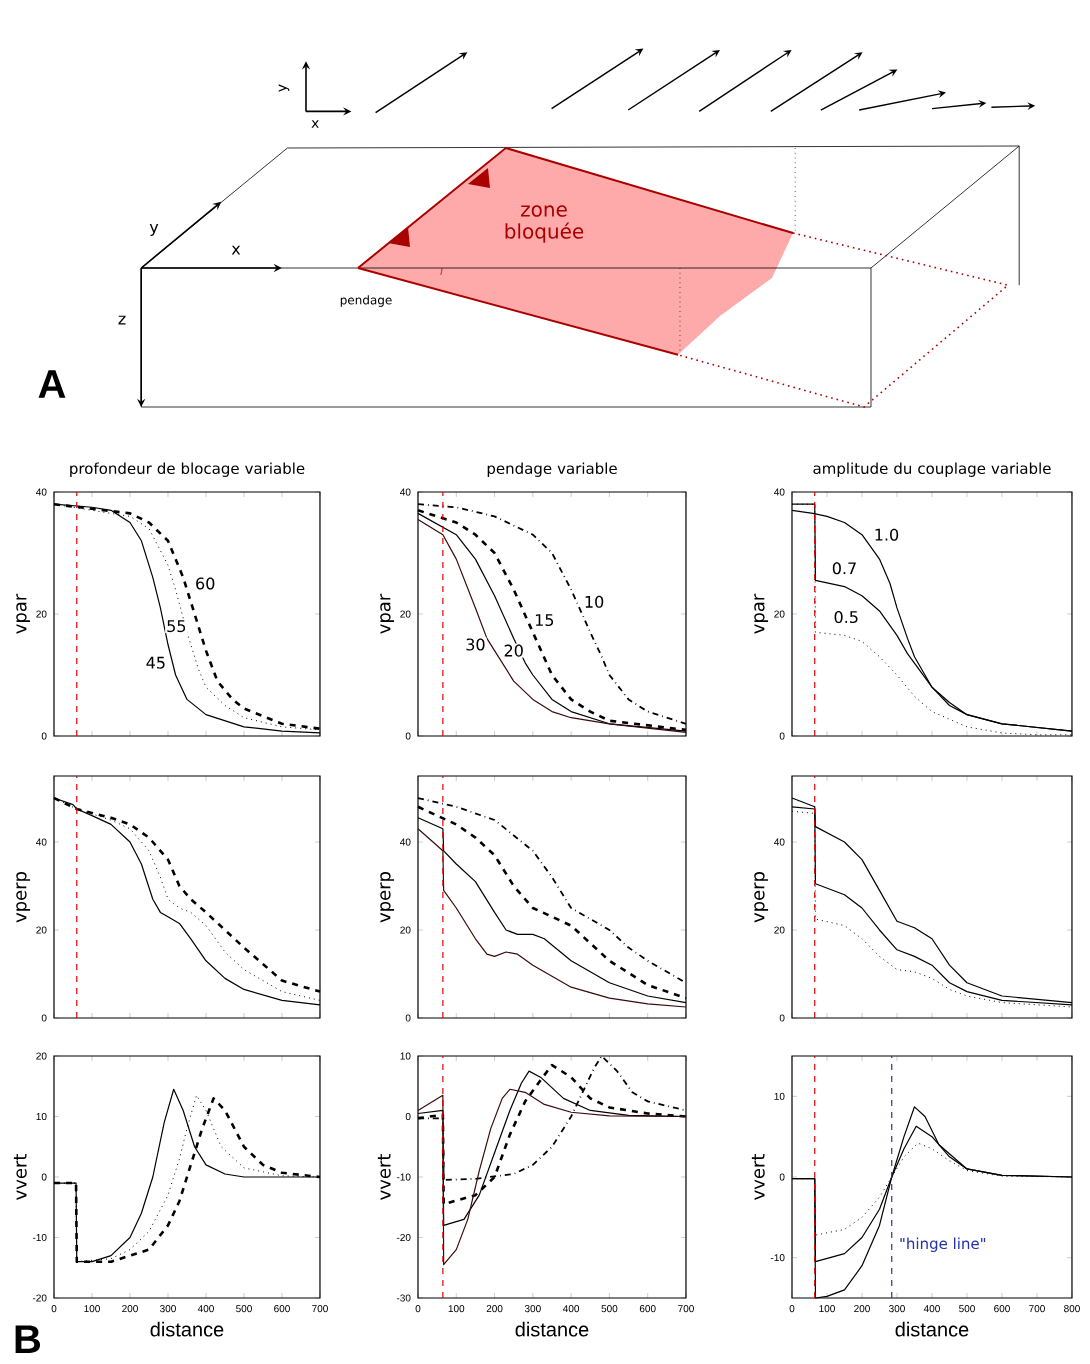 The image size is (1090, 1364). Describe the element at coordinates (844, 568) in the screenshot. I see `series-label: 0.7` at that location.